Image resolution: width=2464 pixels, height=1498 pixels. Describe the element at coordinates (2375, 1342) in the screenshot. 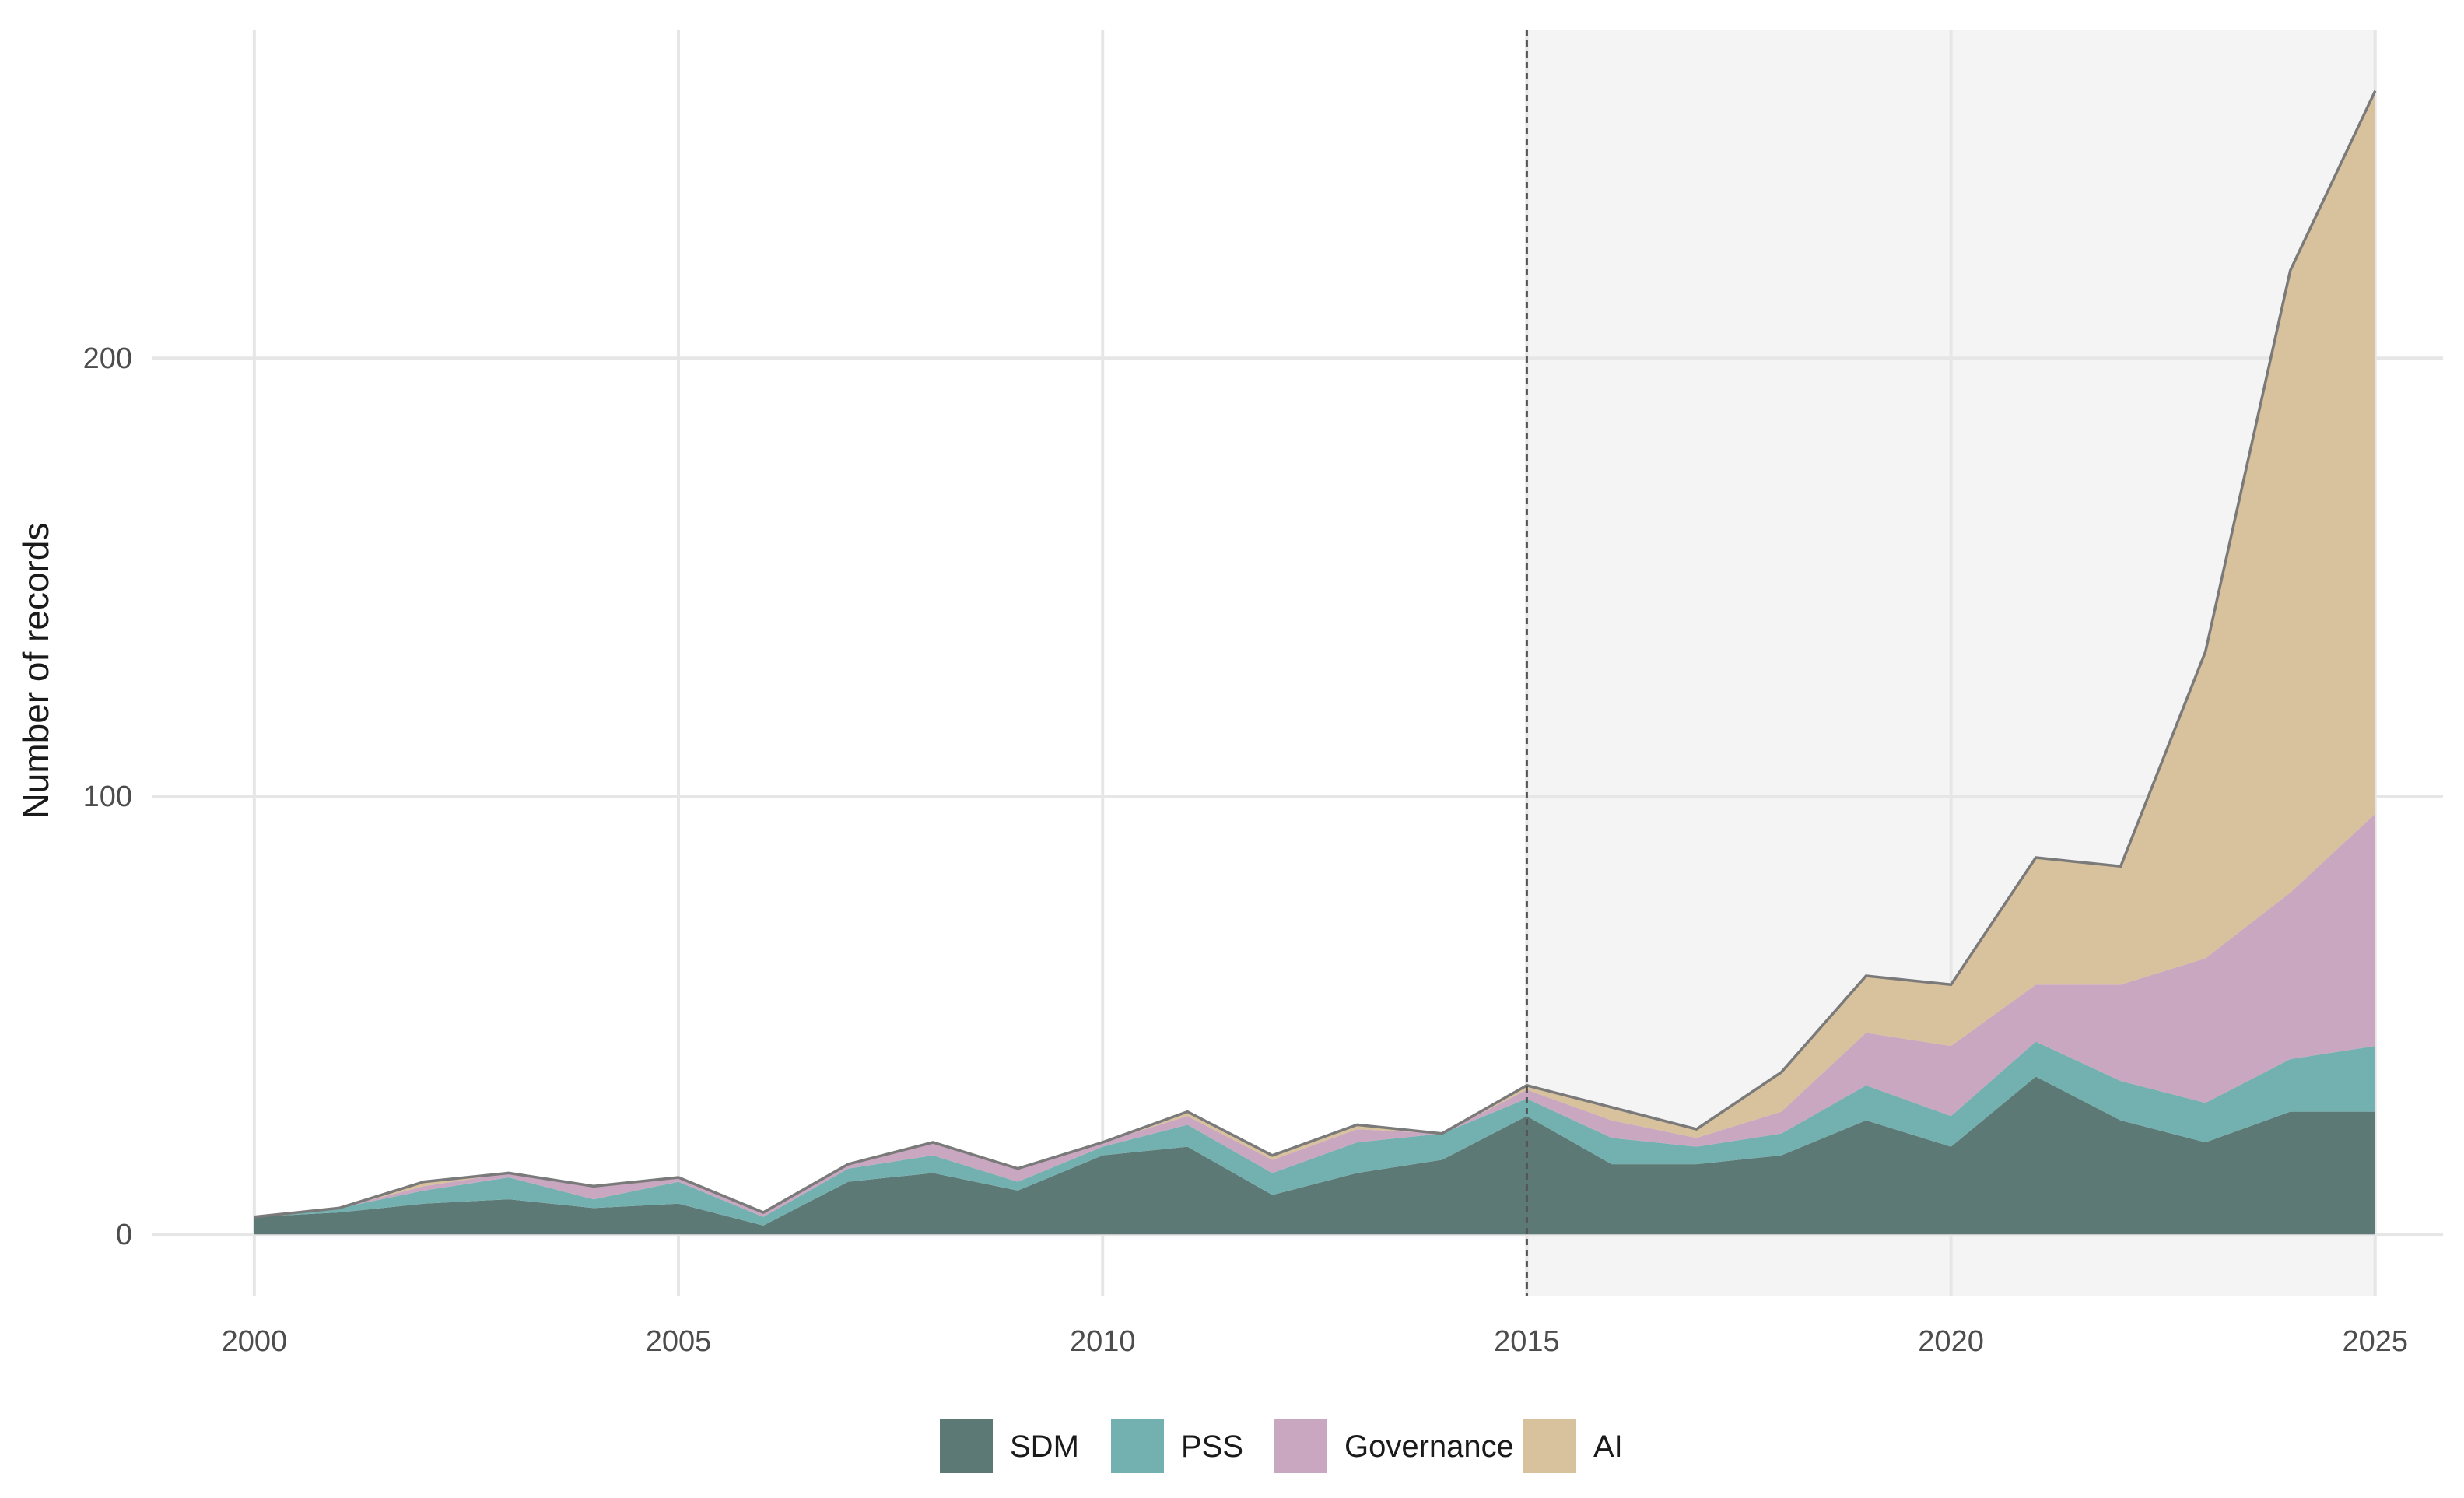

I see `x-tick-label: 2025` at that location.